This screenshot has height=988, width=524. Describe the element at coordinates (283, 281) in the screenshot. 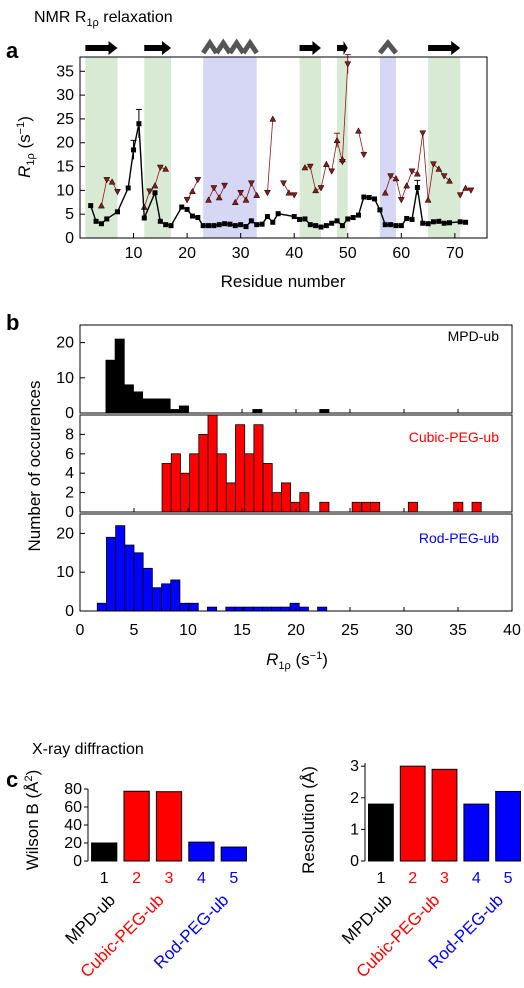

I see `panel-a-x-label: Residue number` at that location.